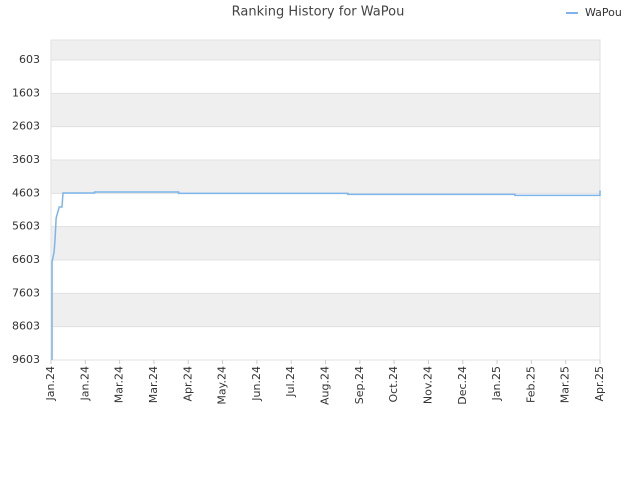 This screenshot has width=640, height=480. I want to click on x-tick-label: Dec.24, so click(462, 385).